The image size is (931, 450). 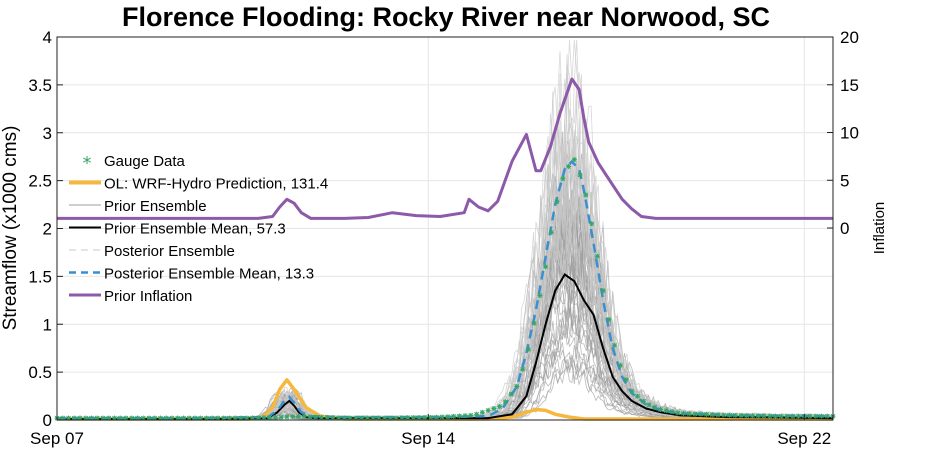 I want to click on legend-item: * Gauge Data, so click(x=134, y=163).